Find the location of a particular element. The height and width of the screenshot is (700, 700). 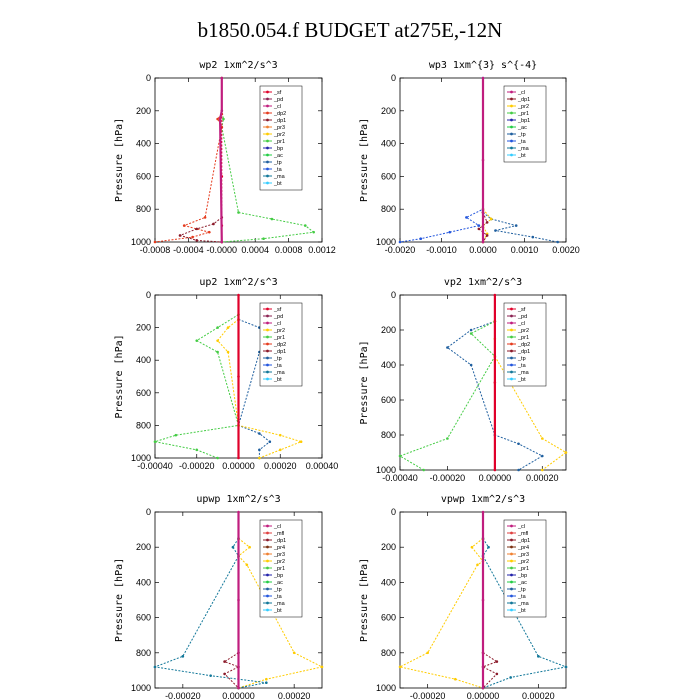

legend-label: _cl is located at coordinates (277, 324).